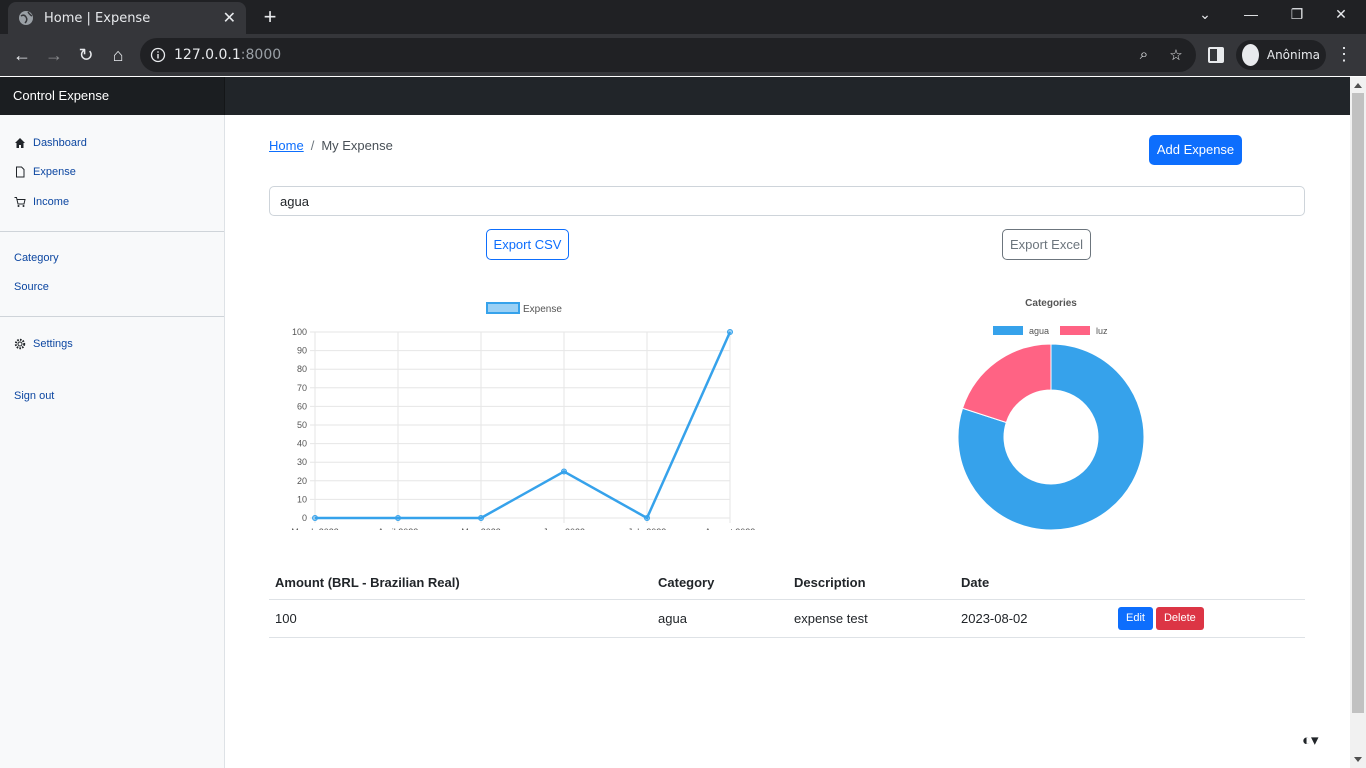 The height and width of the screenshot is (768, 1366). I want to click on sidebar-item-label: Category, so click(36, 258).